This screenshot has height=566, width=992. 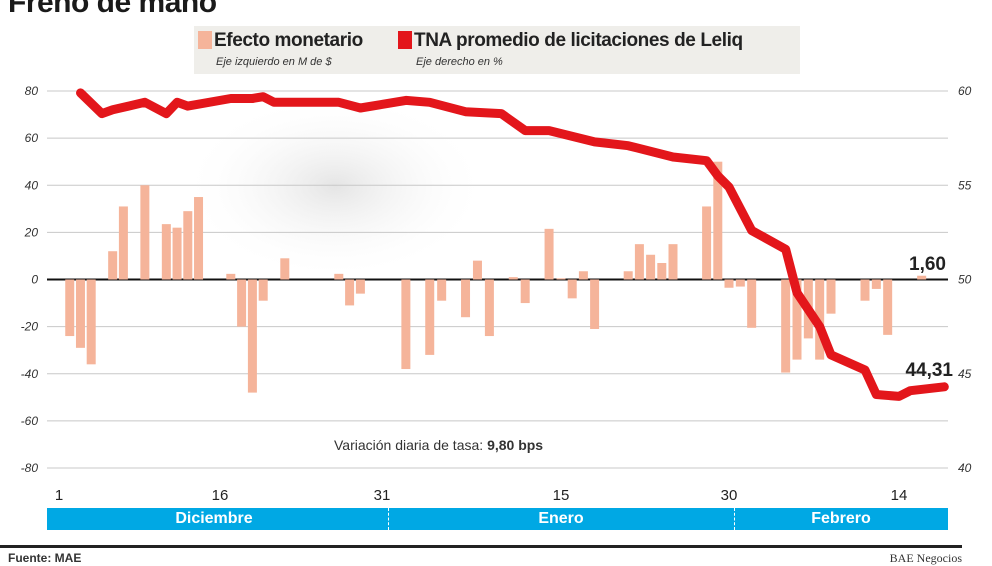 I want to click on month-febrero: Febrero, so click(x=841, y=518).